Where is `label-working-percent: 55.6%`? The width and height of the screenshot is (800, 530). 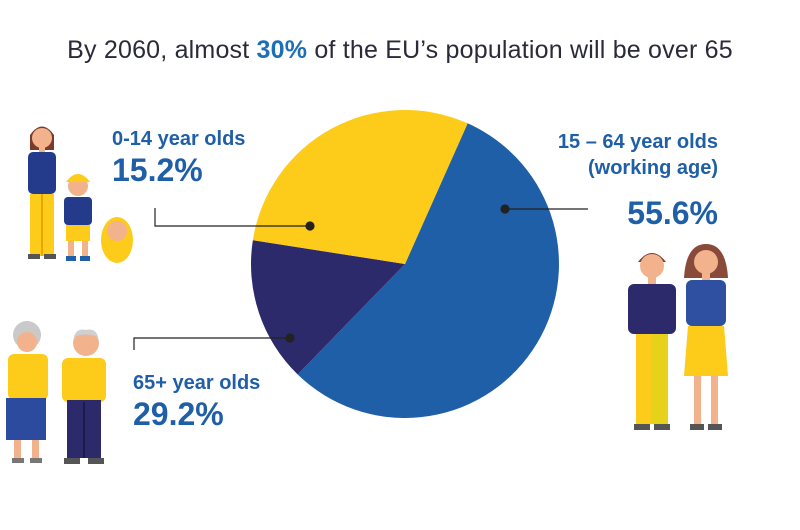 label-working-percent: 55.6% is located at coordinates (672, 213).